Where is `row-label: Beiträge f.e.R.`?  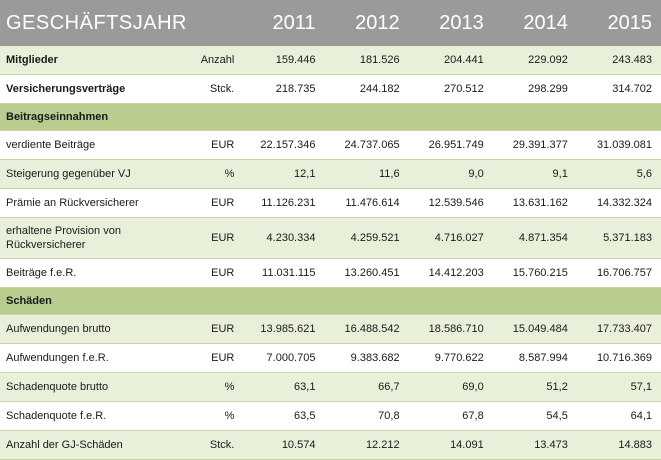
row-label: Beiträge f.e.R. is located at coordinates (96, 273).